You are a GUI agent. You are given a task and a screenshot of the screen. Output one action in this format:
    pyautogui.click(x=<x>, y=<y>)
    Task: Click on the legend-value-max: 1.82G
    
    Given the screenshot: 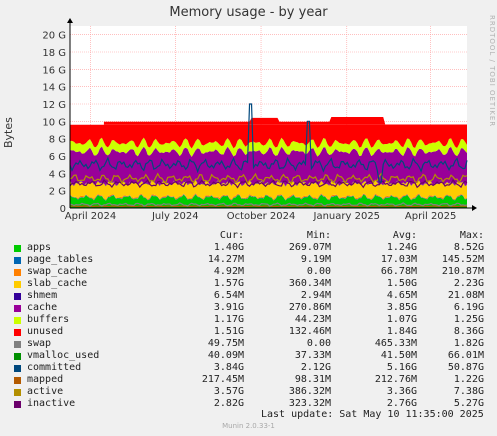 What is the action you would take?
    pyautogui.click(x=468, y=343)
    